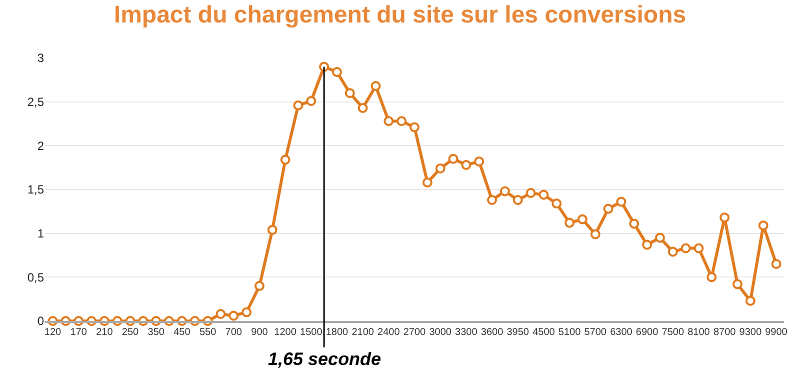  I want to click on x-tick-label: 8100, so click(699, 332).